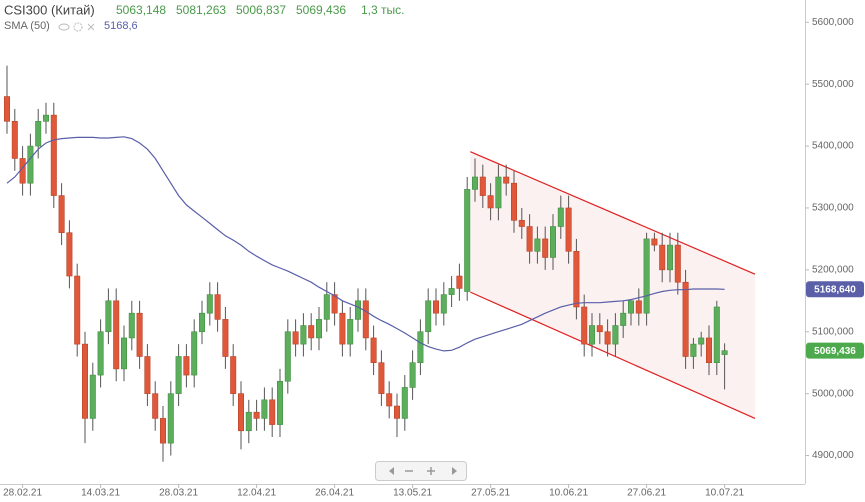 Image resolution: width=865 pixels, height=502 pixels. Describe the element at coordinates (256, 493) in the screenshot. I see `x-tick-label: 12.04.21` at that location.